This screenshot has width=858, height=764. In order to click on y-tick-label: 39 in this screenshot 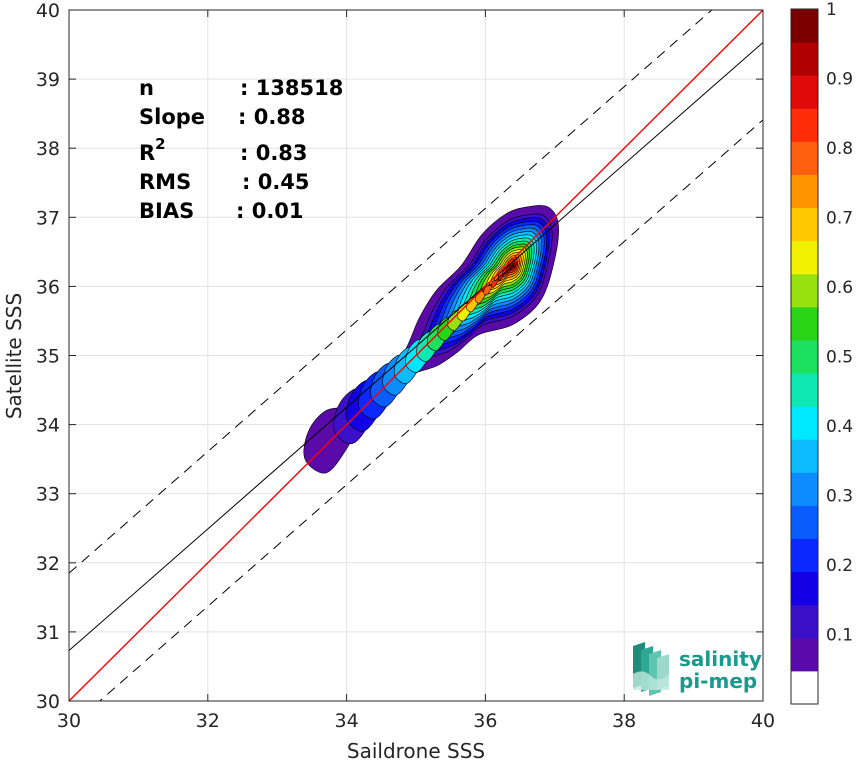, I will do `click(48, 80)`.